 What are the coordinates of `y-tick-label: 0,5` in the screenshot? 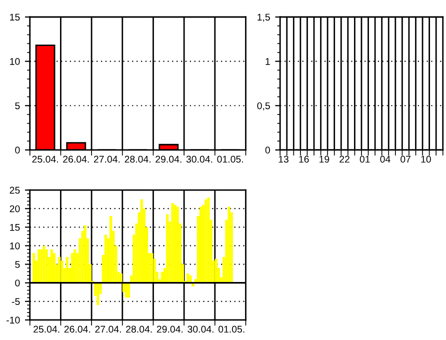 It's located at (263, 106).